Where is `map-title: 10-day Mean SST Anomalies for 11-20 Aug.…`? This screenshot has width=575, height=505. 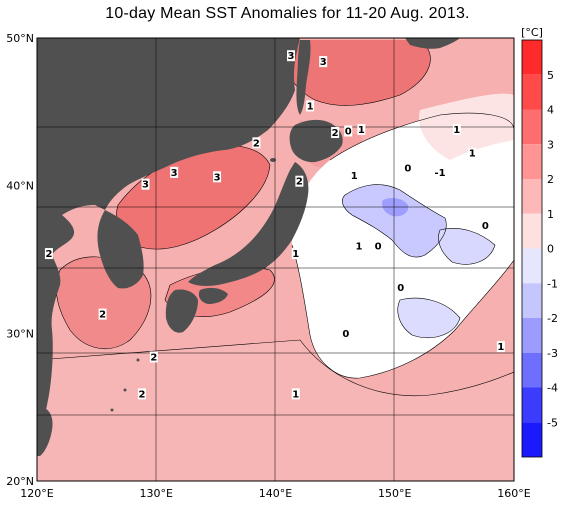 map-title: 10-day Mean SST Anomalies for 11-20 Aug.… is located at coordinates (287, 13).